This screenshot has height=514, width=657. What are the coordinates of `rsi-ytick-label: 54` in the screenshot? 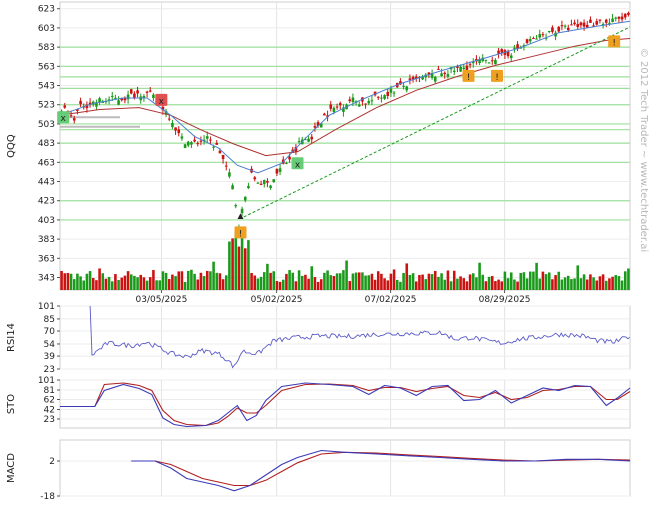 It's located at (50, 345).